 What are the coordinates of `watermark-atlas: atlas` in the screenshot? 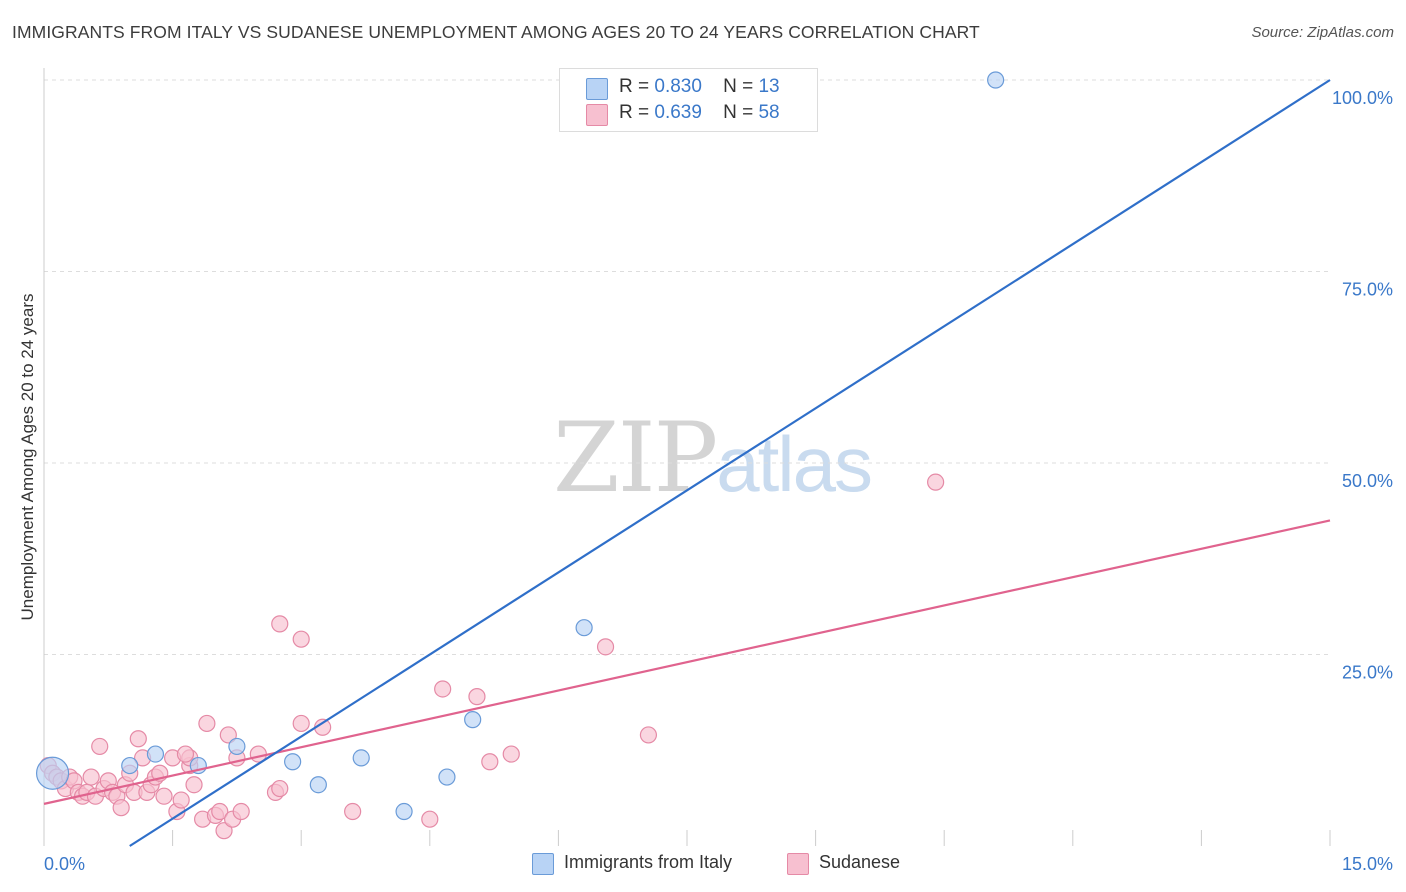 It's located at (794, 464).